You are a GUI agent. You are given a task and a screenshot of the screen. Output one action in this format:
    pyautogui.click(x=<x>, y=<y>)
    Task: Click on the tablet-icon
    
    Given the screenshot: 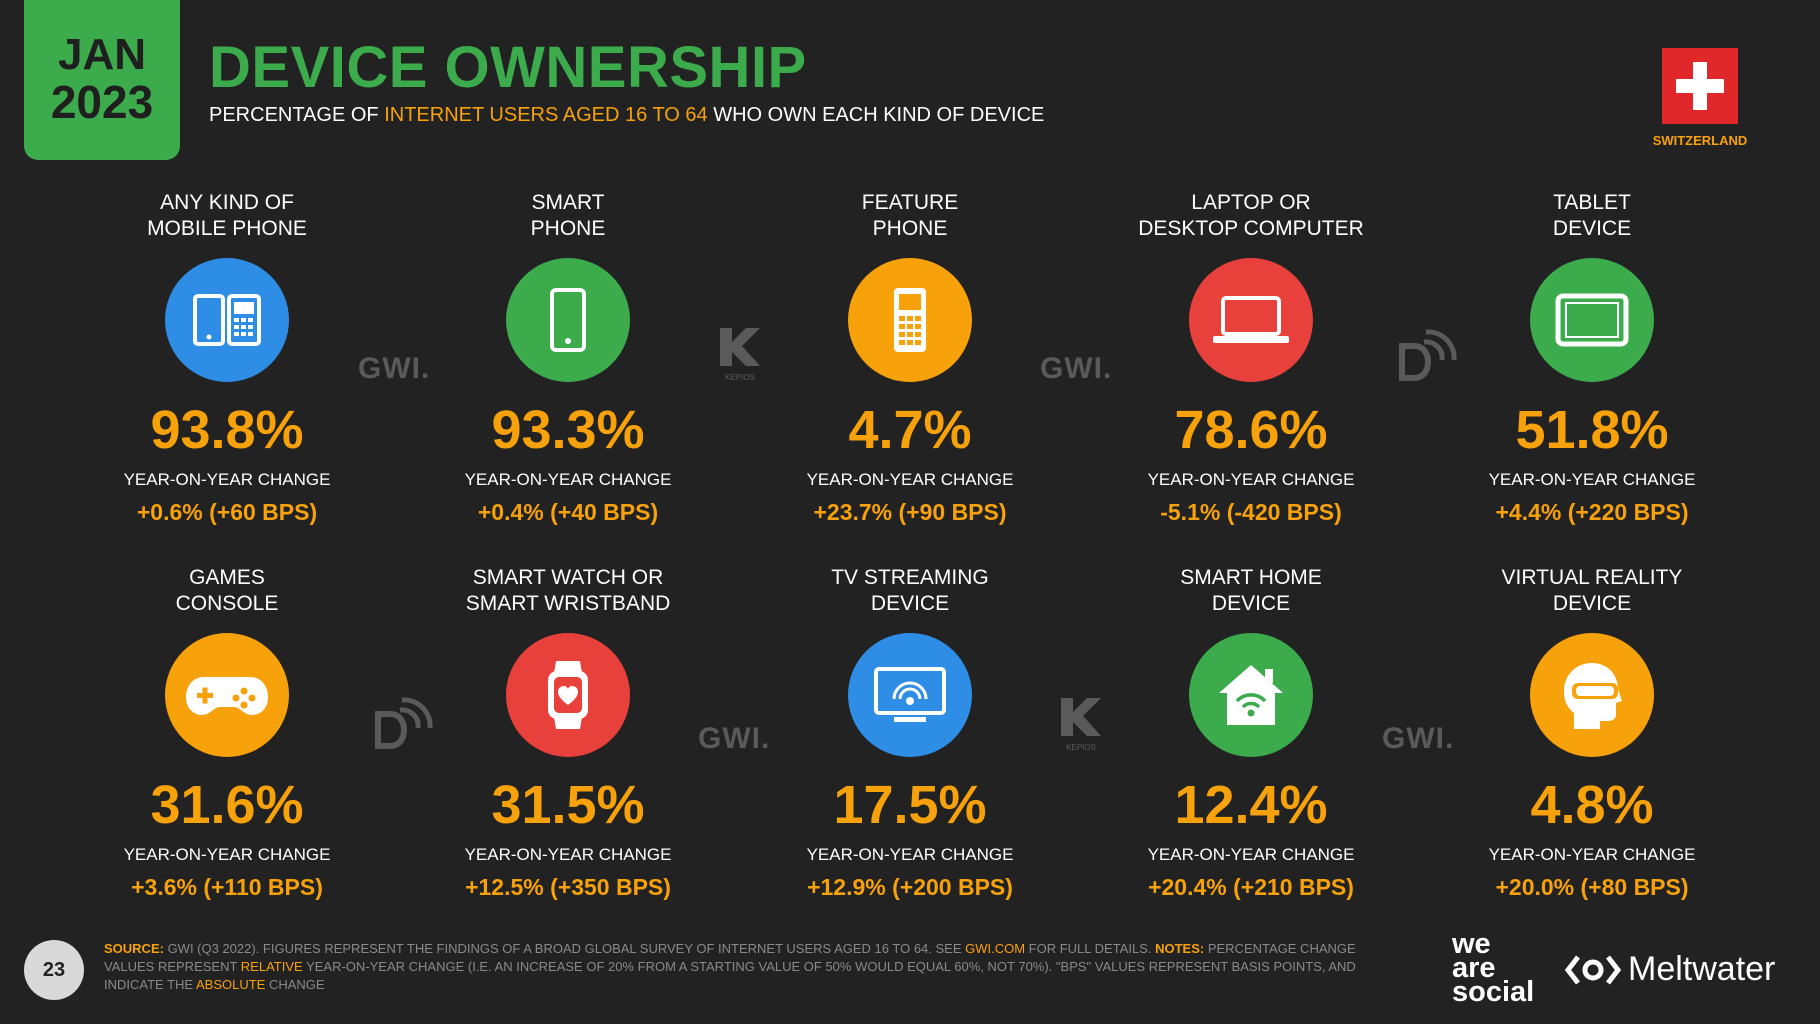 What is the action you would take?
    pyautogui.click(x=1592, y=320)
    